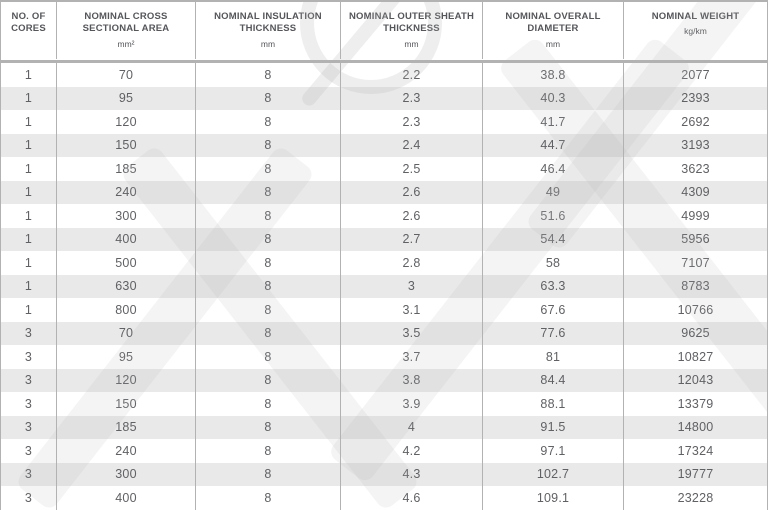 This screenshot has width=768, height=510. I want to click on column-header-overall_diameter: NOMINAL OVERALL DIAMETER mm, so click(552, 30).